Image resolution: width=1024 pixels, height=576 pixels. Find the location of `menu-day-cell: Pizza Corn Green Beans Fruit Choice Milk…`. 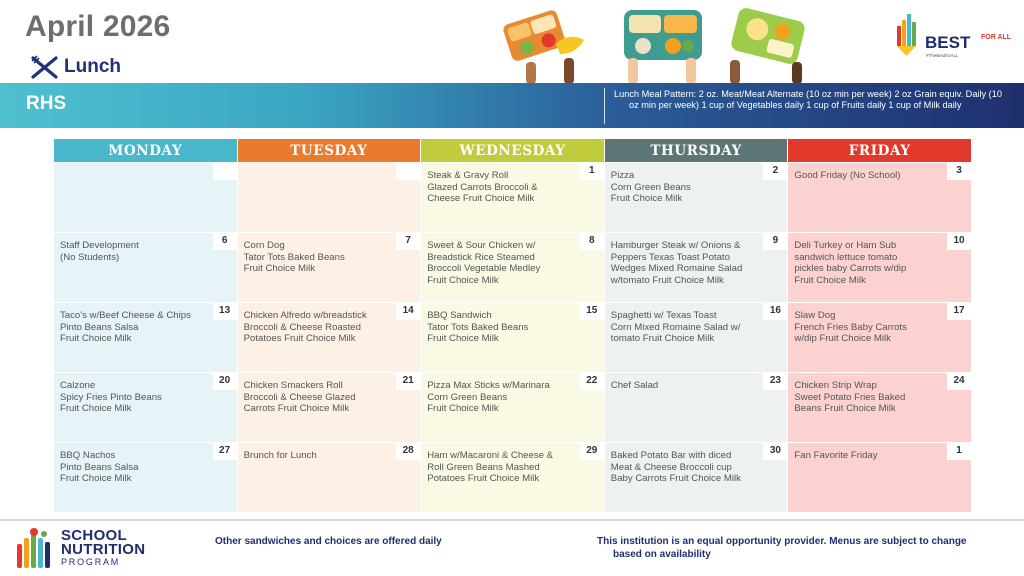

menu-day-cell: Pizza Corn Green Beans Fruit Choice Milk… is located at coordinates (696, 197).